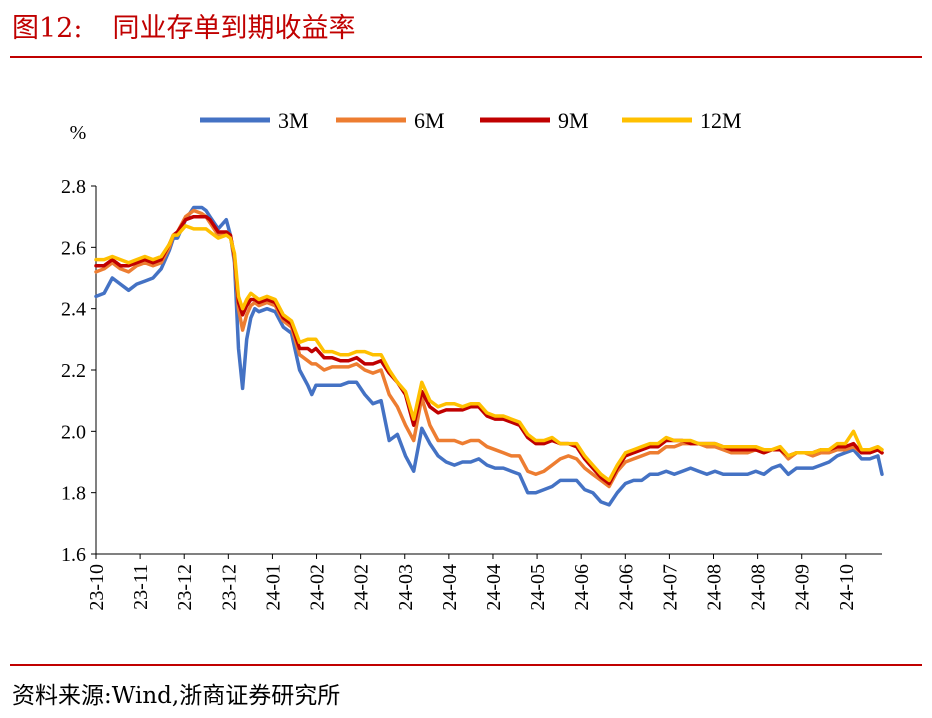 The width and height of the screenshot is (932, 718). I want to click on chart-legend: 3M 6M 9M 12M, so click(471, 120).